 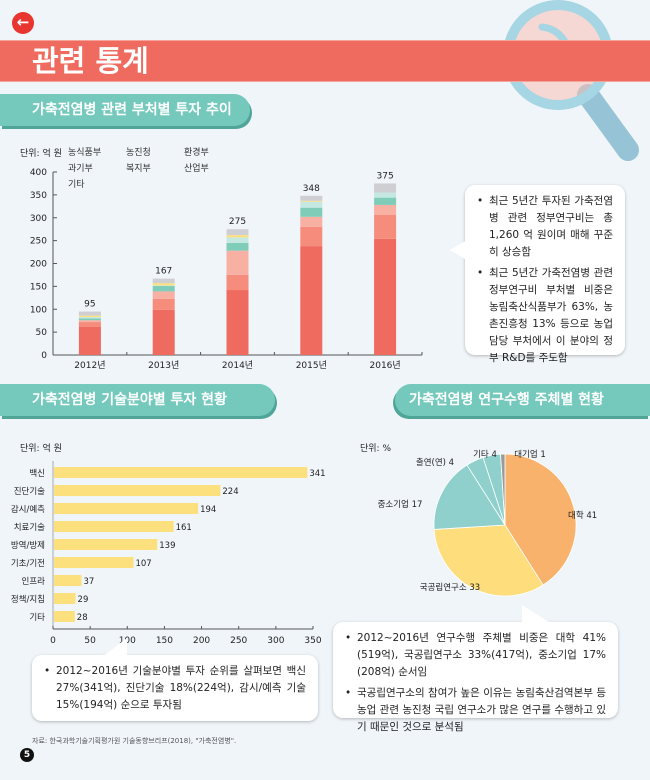 I want to click on x-tick-label: 2014년, so click(x=237, y=365).